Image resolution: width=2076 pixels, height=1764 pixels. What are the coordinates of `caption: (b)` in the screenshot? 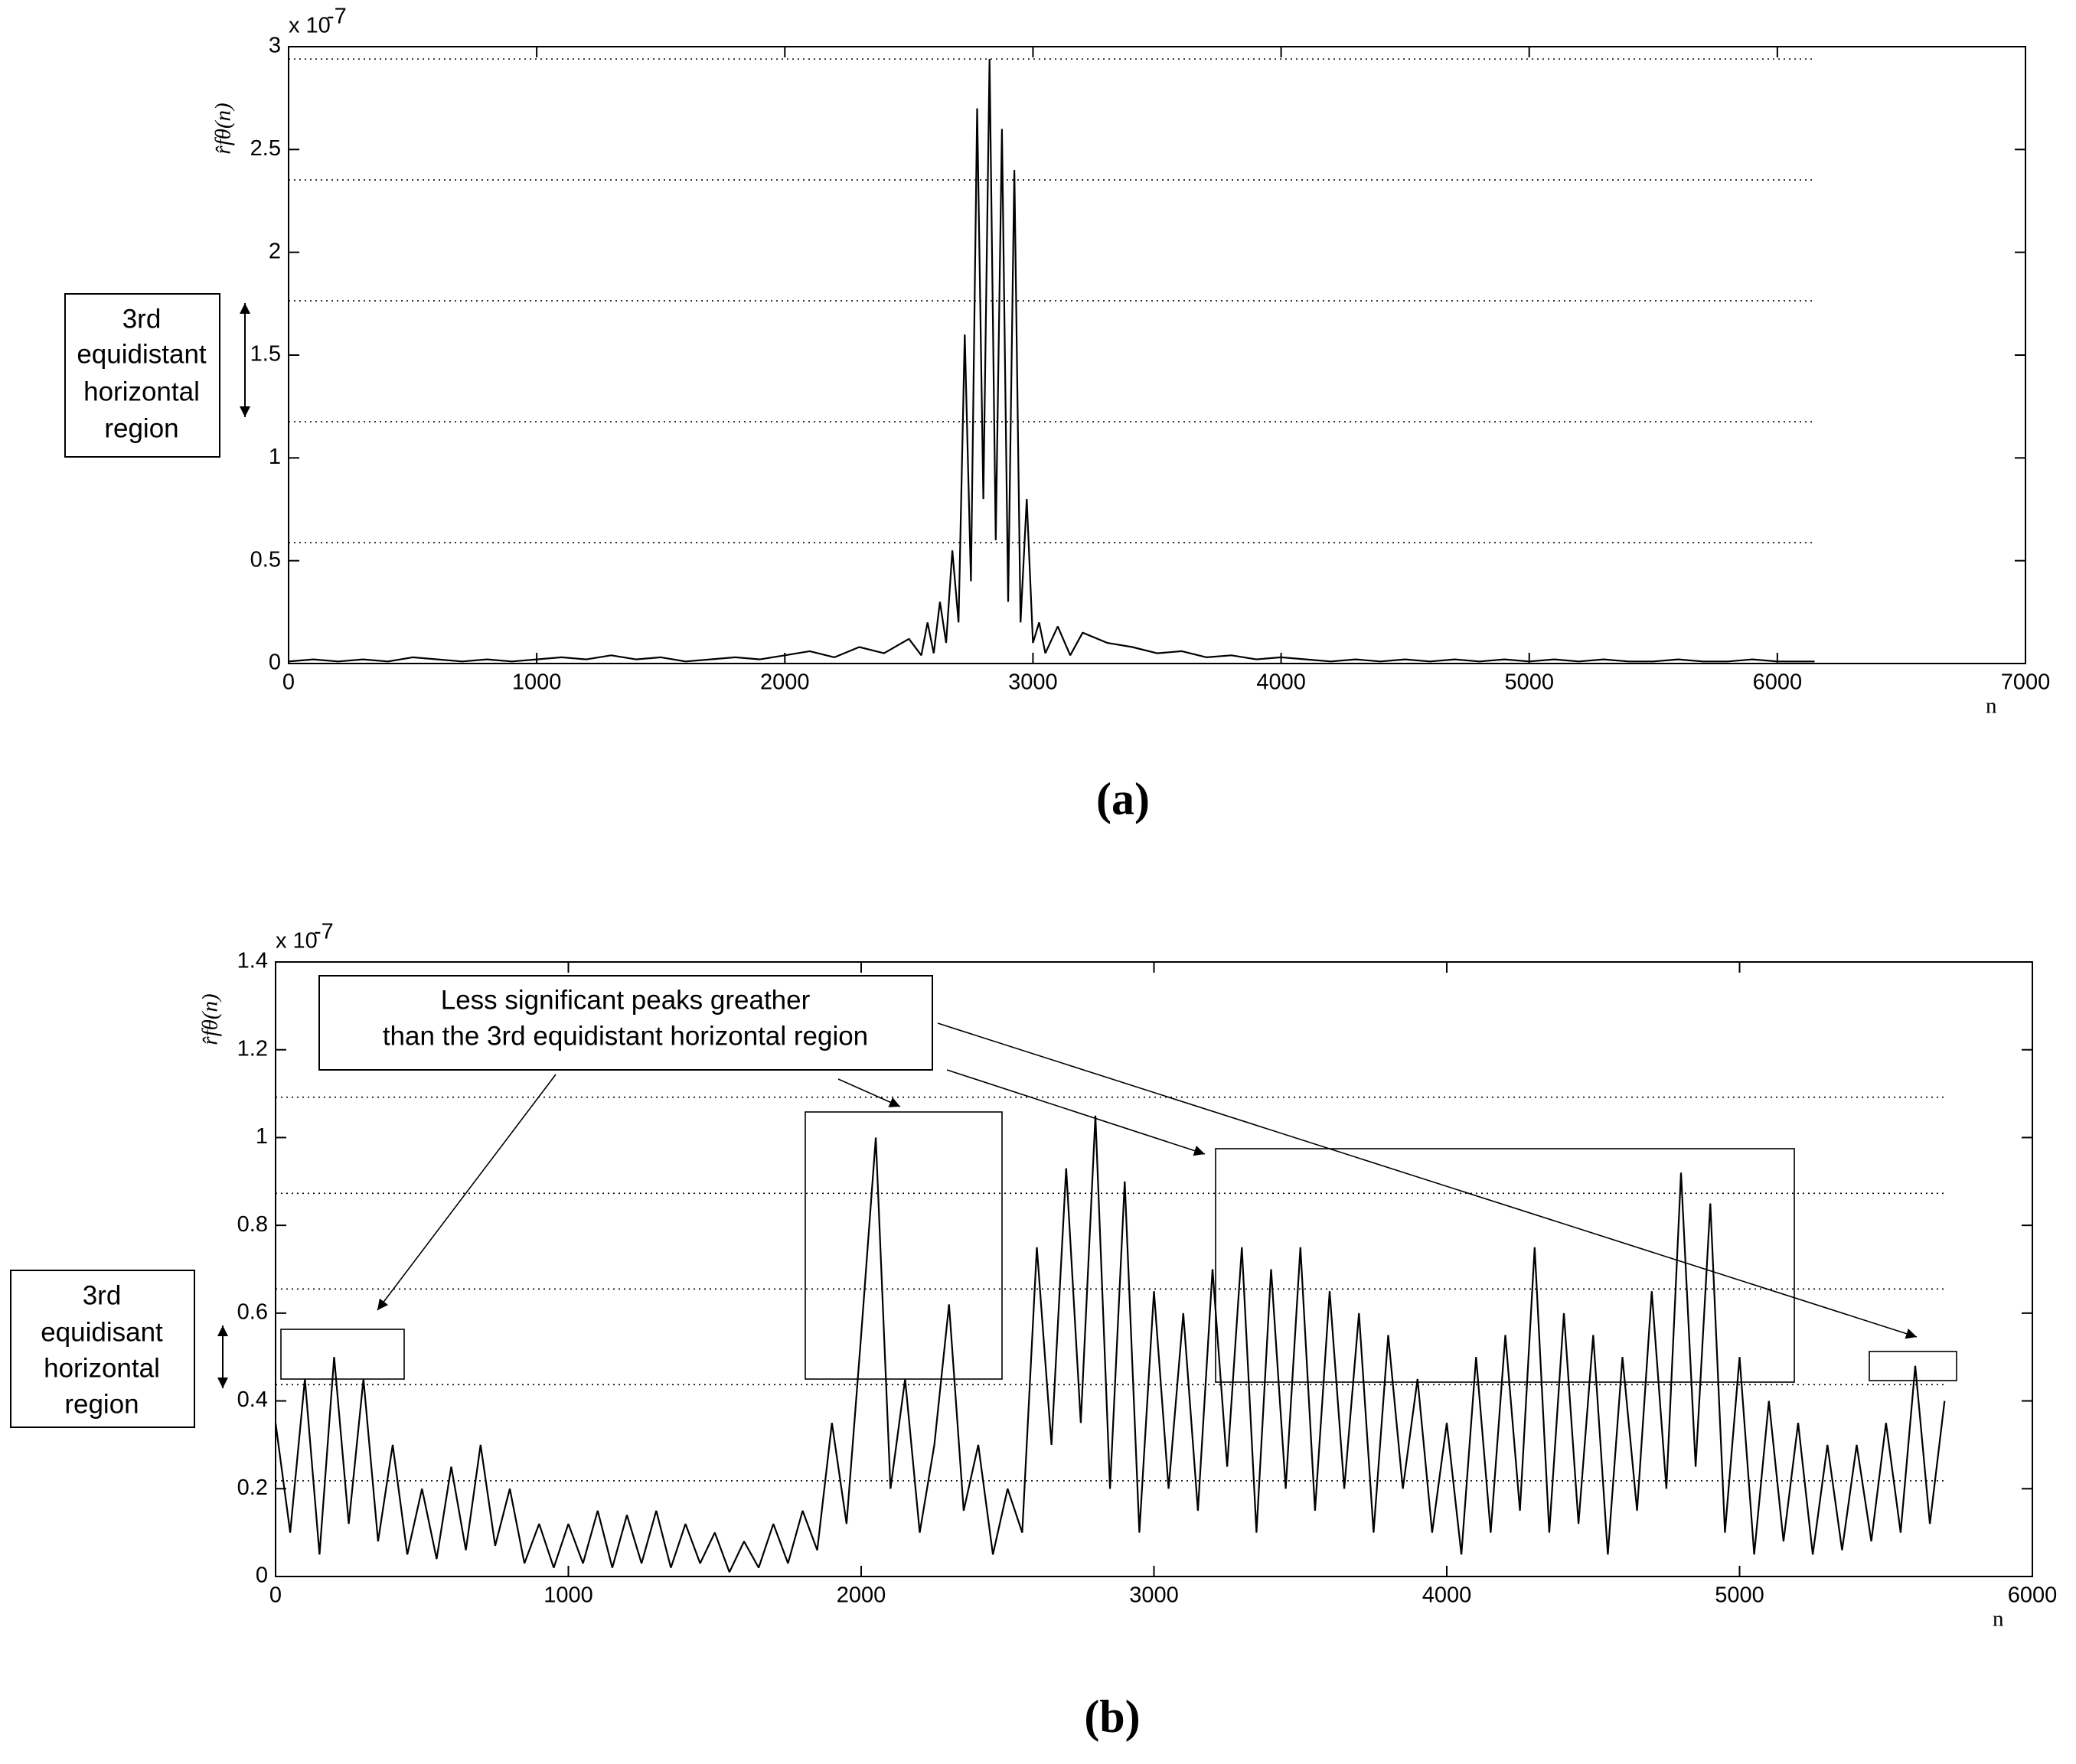 It's located at (1112, 1716).